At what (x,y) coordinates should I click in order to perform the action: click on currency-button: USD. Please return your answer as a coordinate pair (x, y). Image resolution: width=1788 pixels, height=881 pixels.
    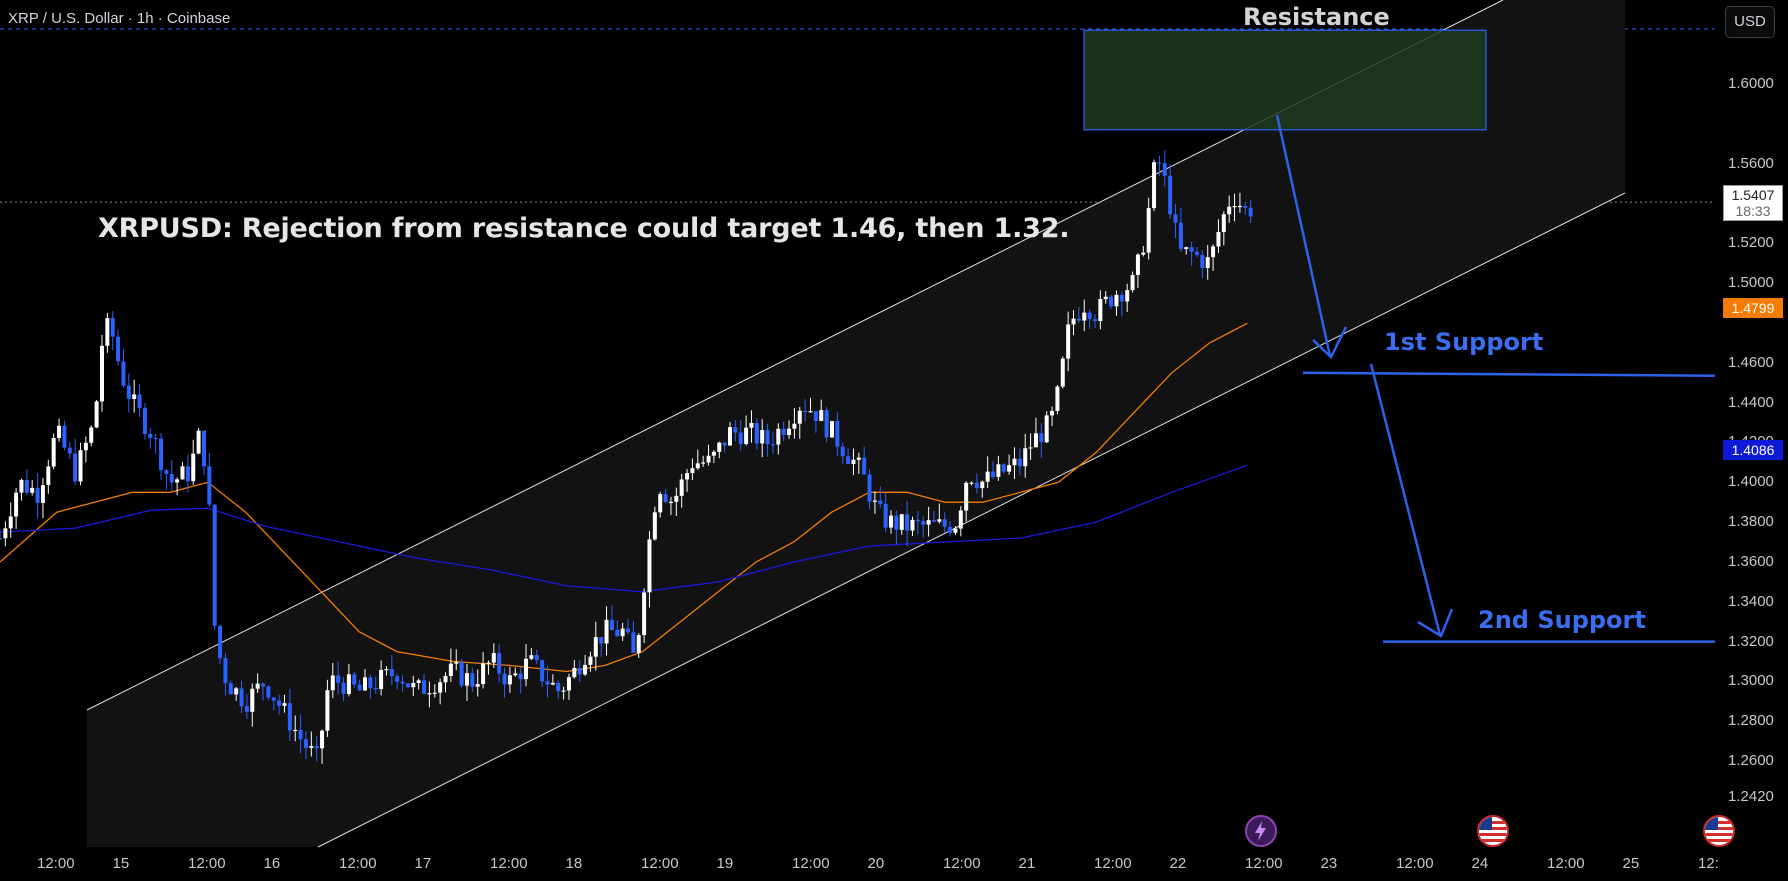
    Looking at the image, I should click on (1750, 22).